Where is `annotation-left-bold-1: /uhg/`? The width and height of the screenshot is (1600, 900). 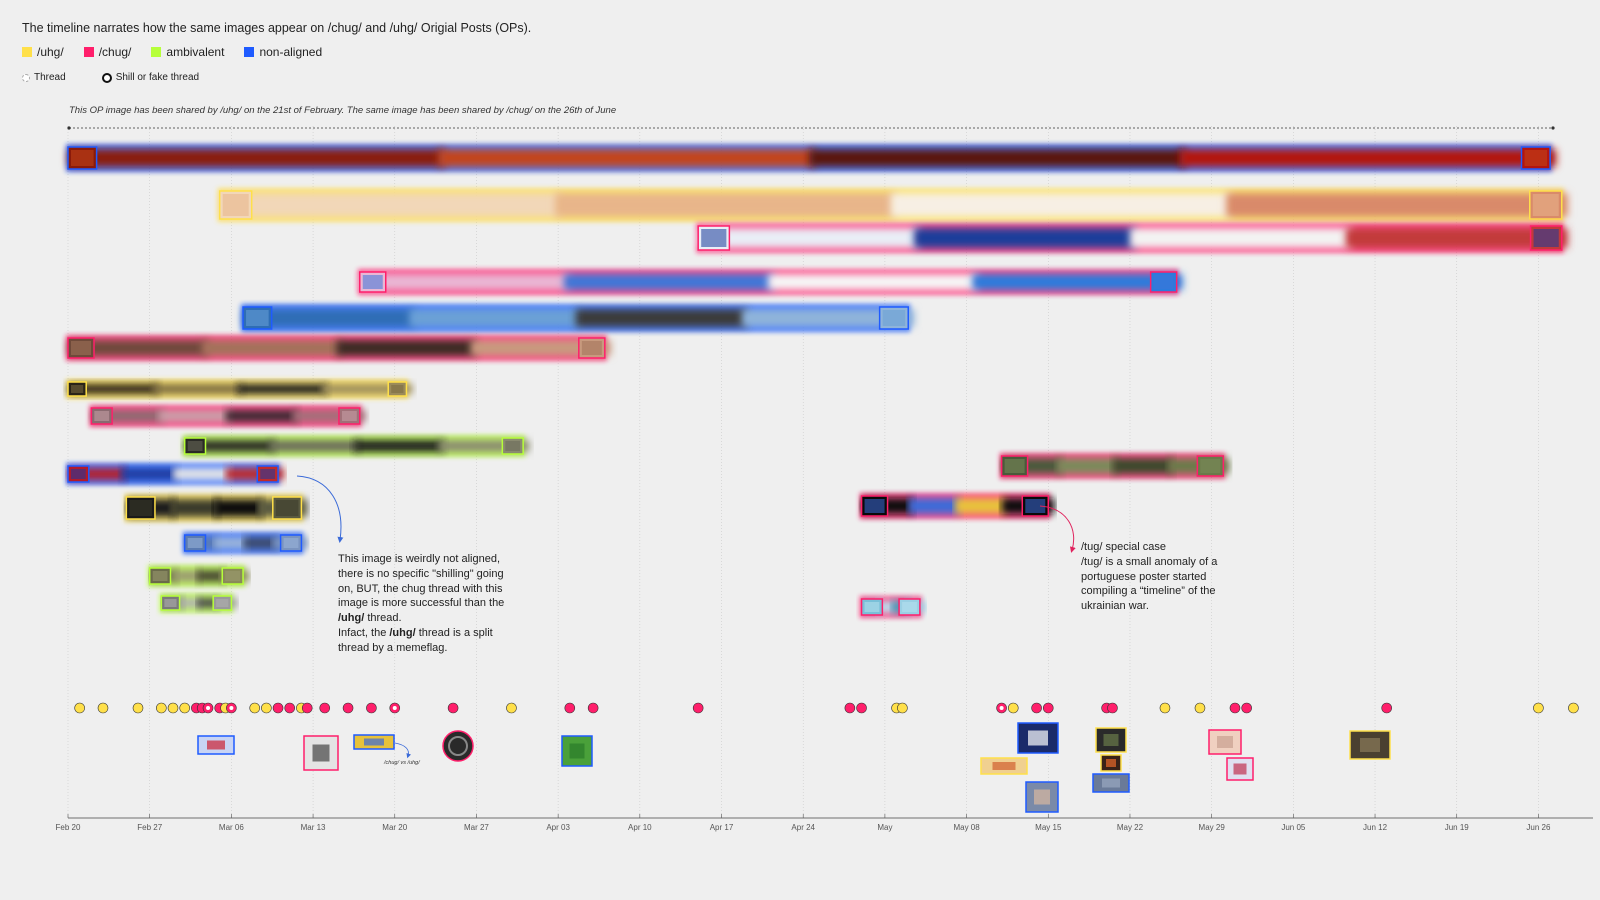
annotation-left-bold-1: /uhg/ is located at coordinates (351, 618).